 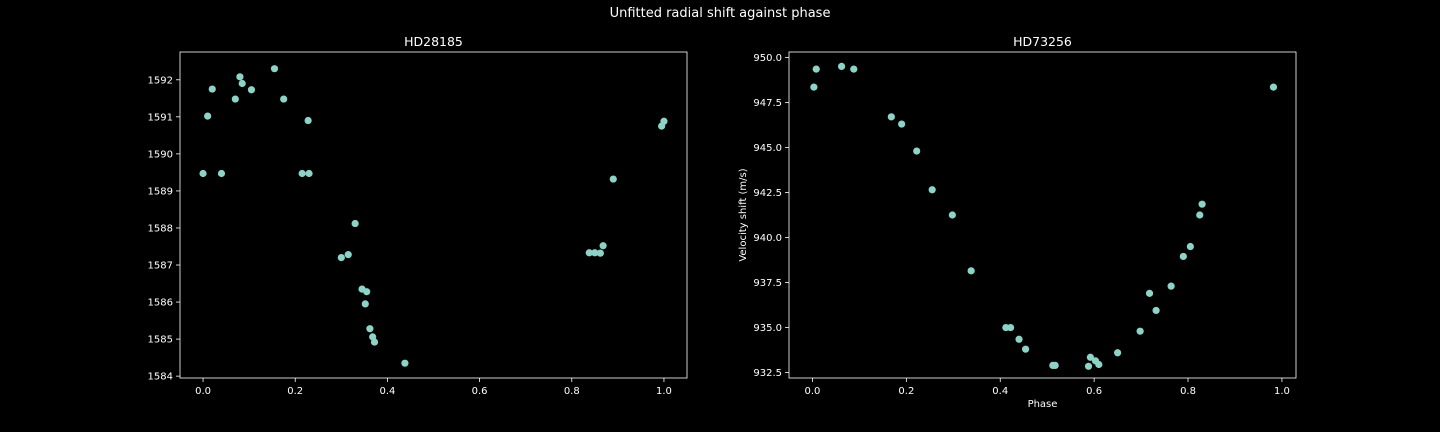 I want to click on y-tick-label: 945.0, so click(x=767, y=148).